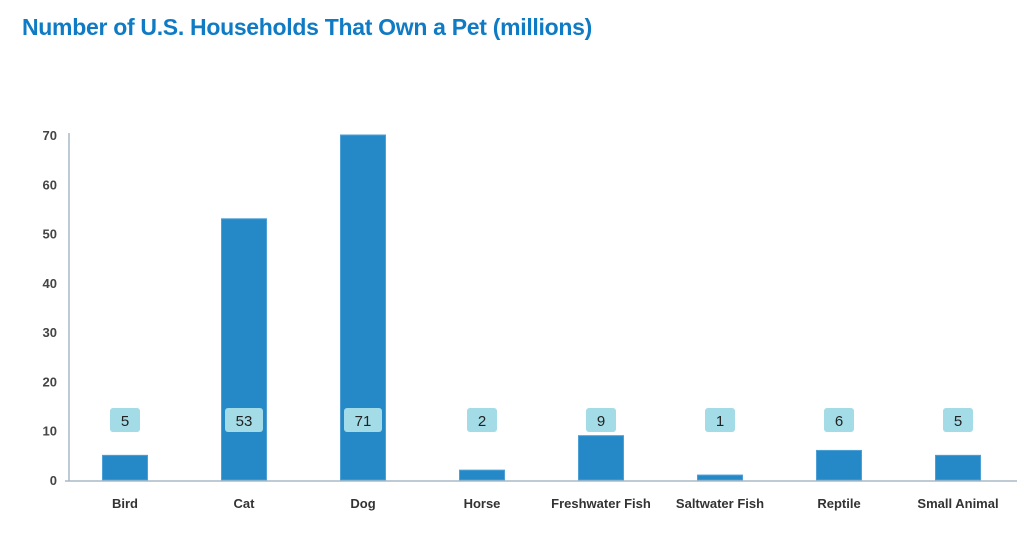  Describe the element at coordinates (125, 467) in the screenshot. I see `bar-bird` at that location.